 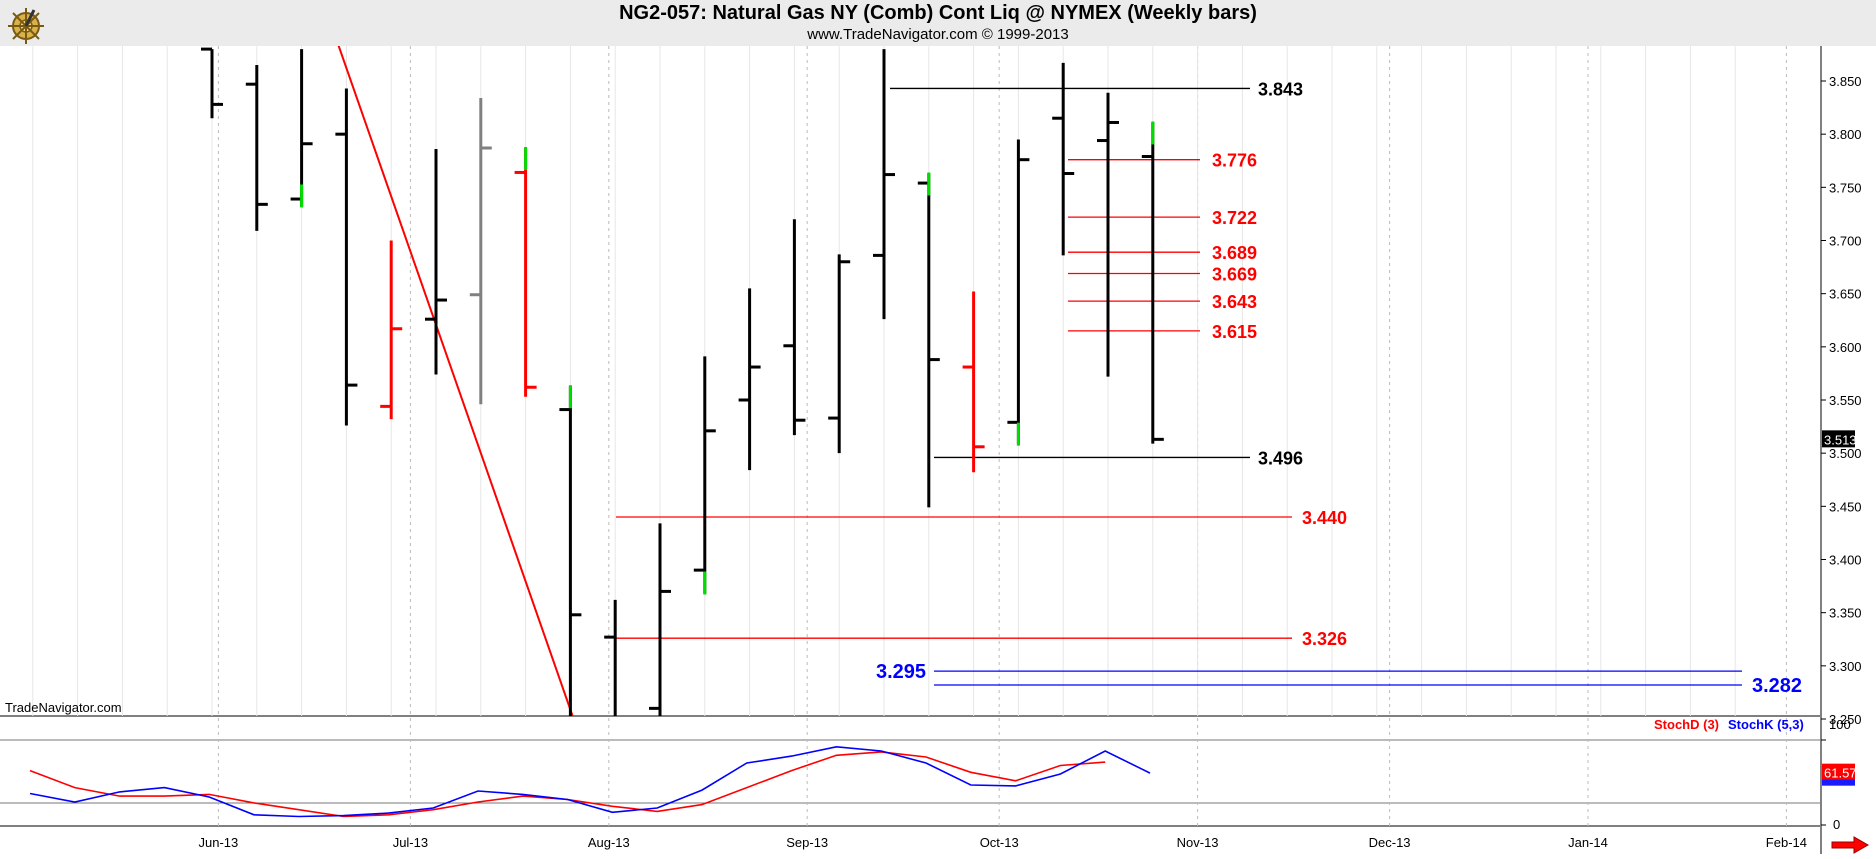 I want to click on x-tick-label: Dec-13, so click(x=1390, y=842).